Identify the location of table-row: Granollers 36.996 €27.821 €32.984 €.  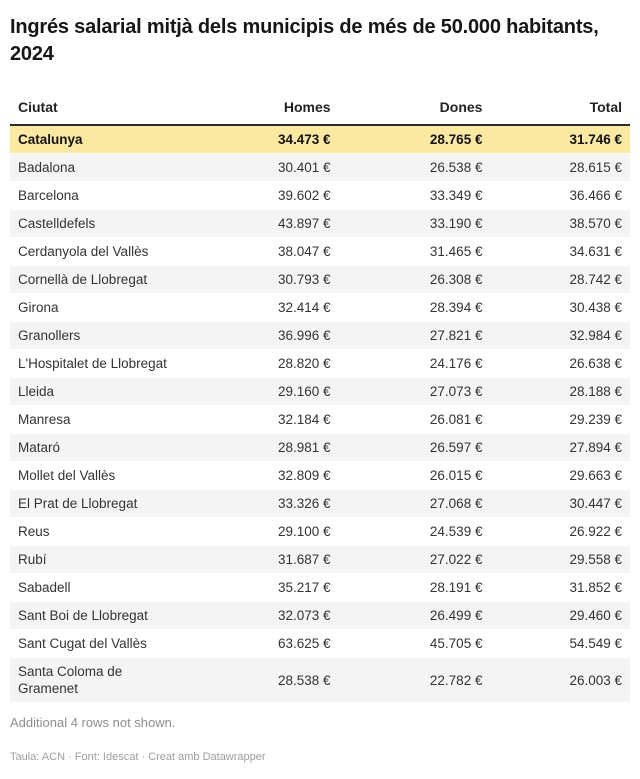
(320, 335).